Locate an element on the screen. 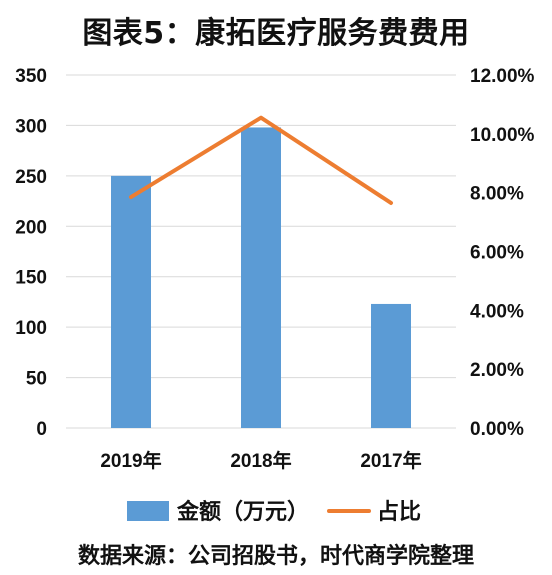 The image size is (552, 575). y-right-tick-label: 10.00% is located at coordinates (502, 135).